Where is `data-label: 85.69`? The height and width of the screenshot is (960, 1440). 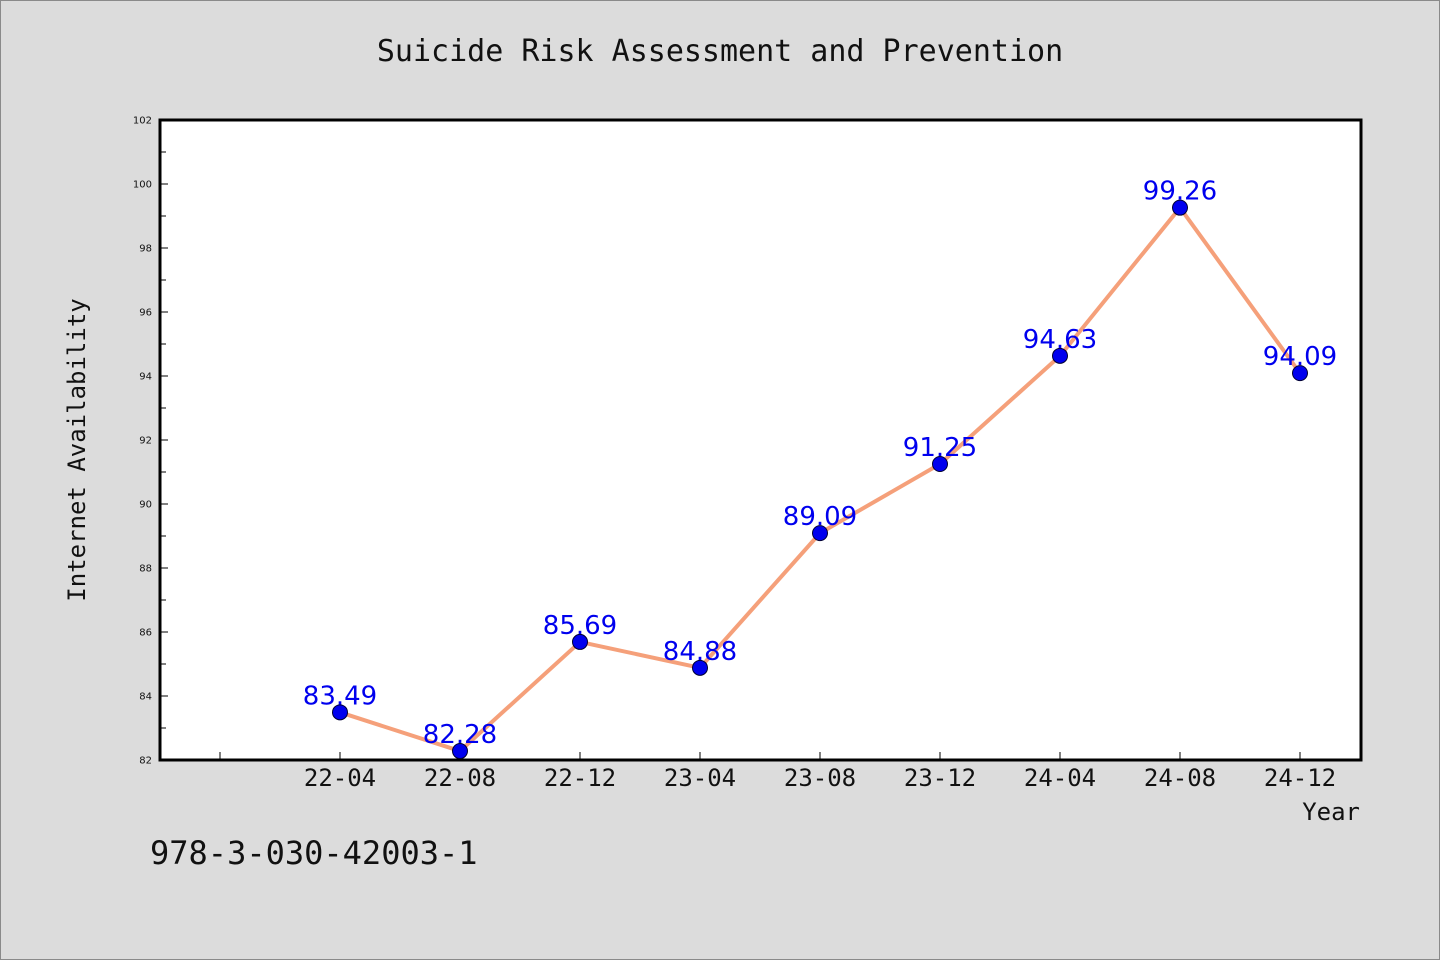
data-label: 85.69 is located at coordinates (580, 626).